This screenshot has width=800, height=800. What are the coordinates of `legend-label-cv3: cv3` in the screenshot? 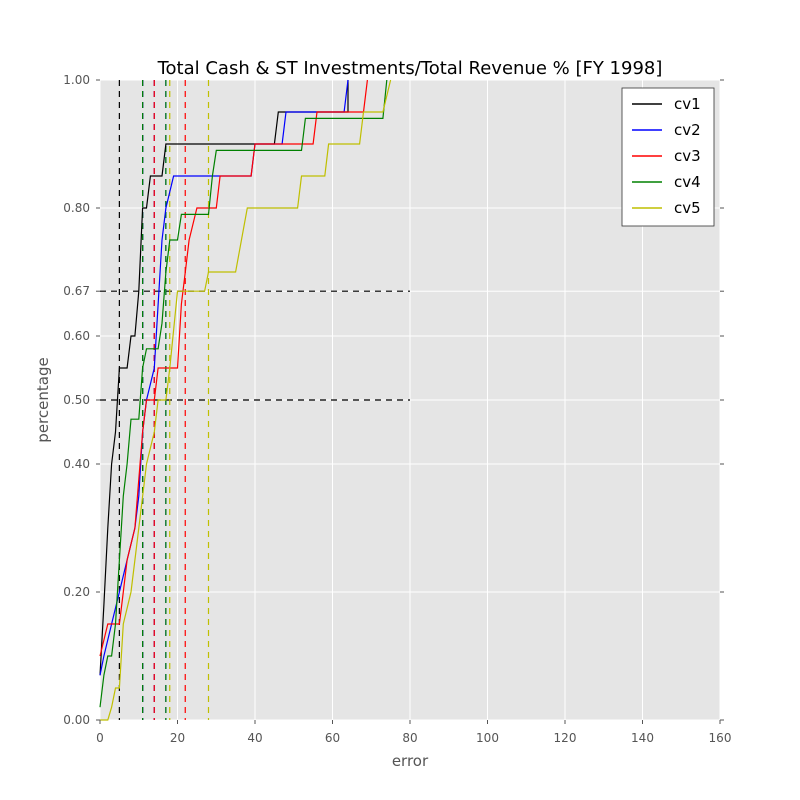 It's located at (687, 156).